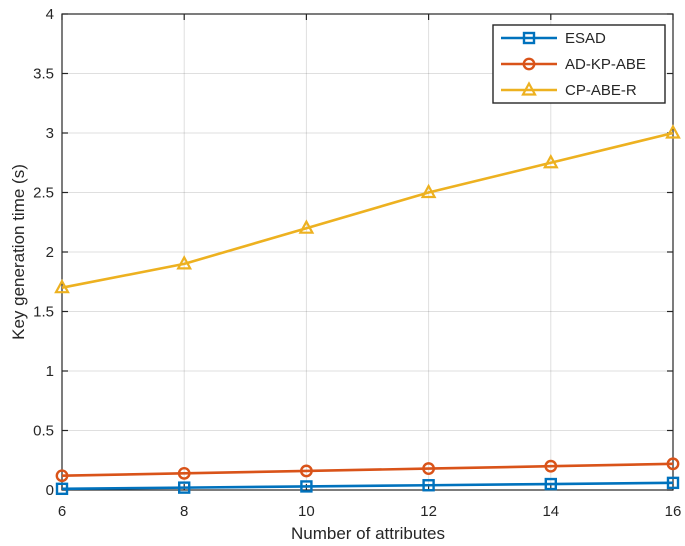  What do you see at coordinates (50, 371) in the screenshot?
I see `y-tick-label: 1` at bounding box center [50, 371].